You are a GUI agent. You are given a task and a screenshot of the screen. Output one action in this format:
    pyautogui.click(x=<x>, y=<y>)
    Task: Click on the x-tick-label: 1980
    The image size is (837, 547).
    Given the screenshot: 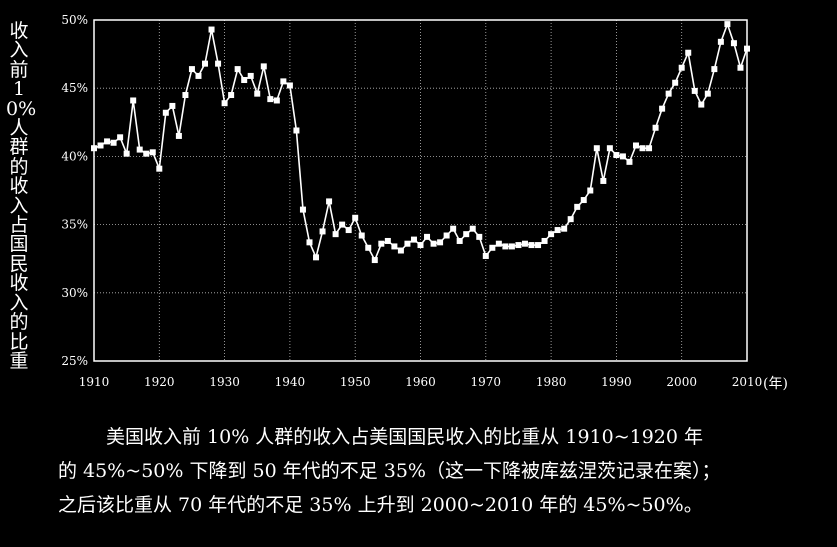 What is the action you would take?
    pyautogui.click(x=551, y=382)
    